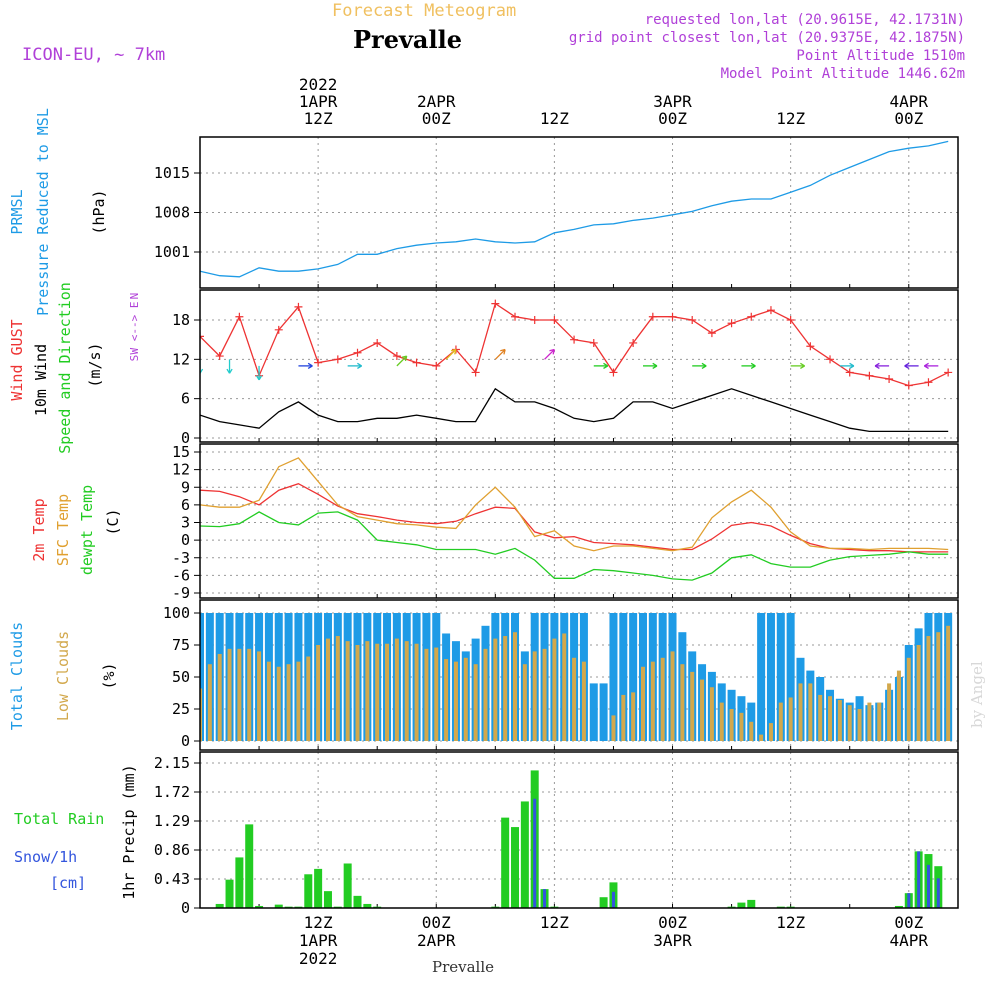 The height and width of the screenshot is (1000, 1000). Describe the element at coordinates (977, 694) in the screenshot. I see `watermark: by Angel` at that location.